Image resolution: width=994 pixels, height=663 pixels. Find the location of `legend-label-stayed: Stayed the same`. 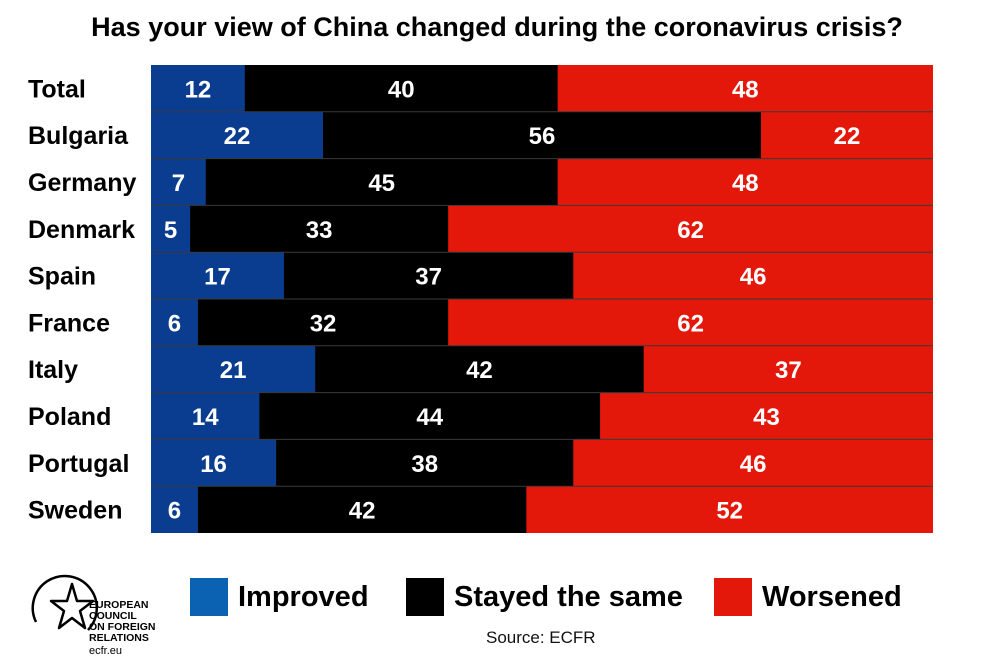

legend-label-stayed: Stayed the same is located at coordinates (568, 596).